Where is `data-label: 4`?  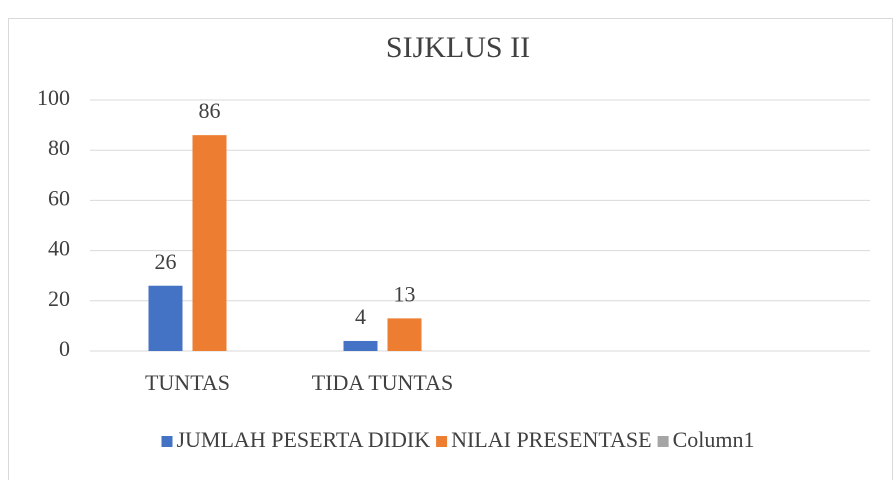 data-label: 4 is located at coordinates (360, 316).